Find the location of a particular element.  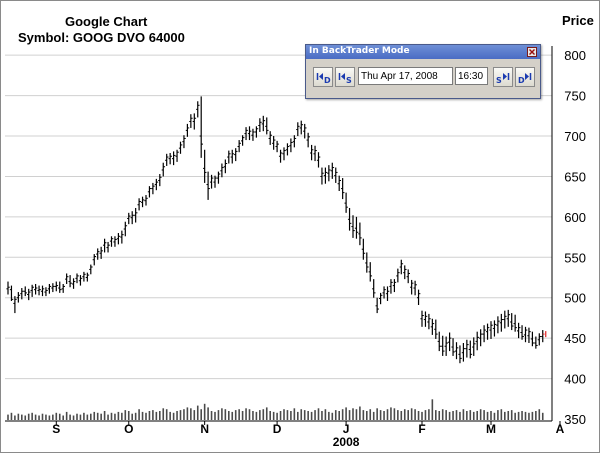

volume-bars is located at coordinates (275, 409).